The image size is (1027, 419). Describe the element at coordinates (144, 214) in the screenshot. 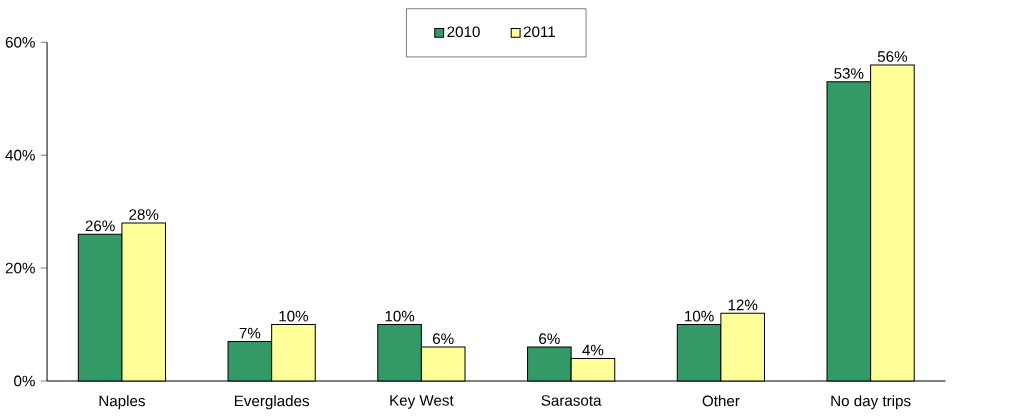

I see `data-label: 28%` at that location.